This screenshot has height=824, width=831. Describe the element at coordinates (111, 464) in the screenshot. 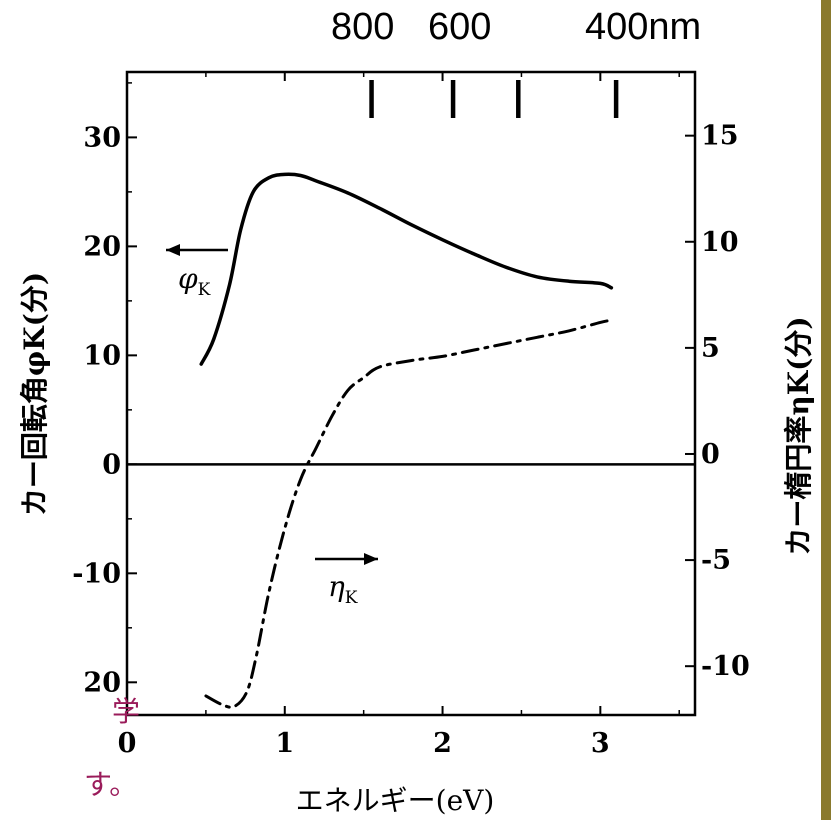

I see `y-left-tick-label-3: 0` at that location.